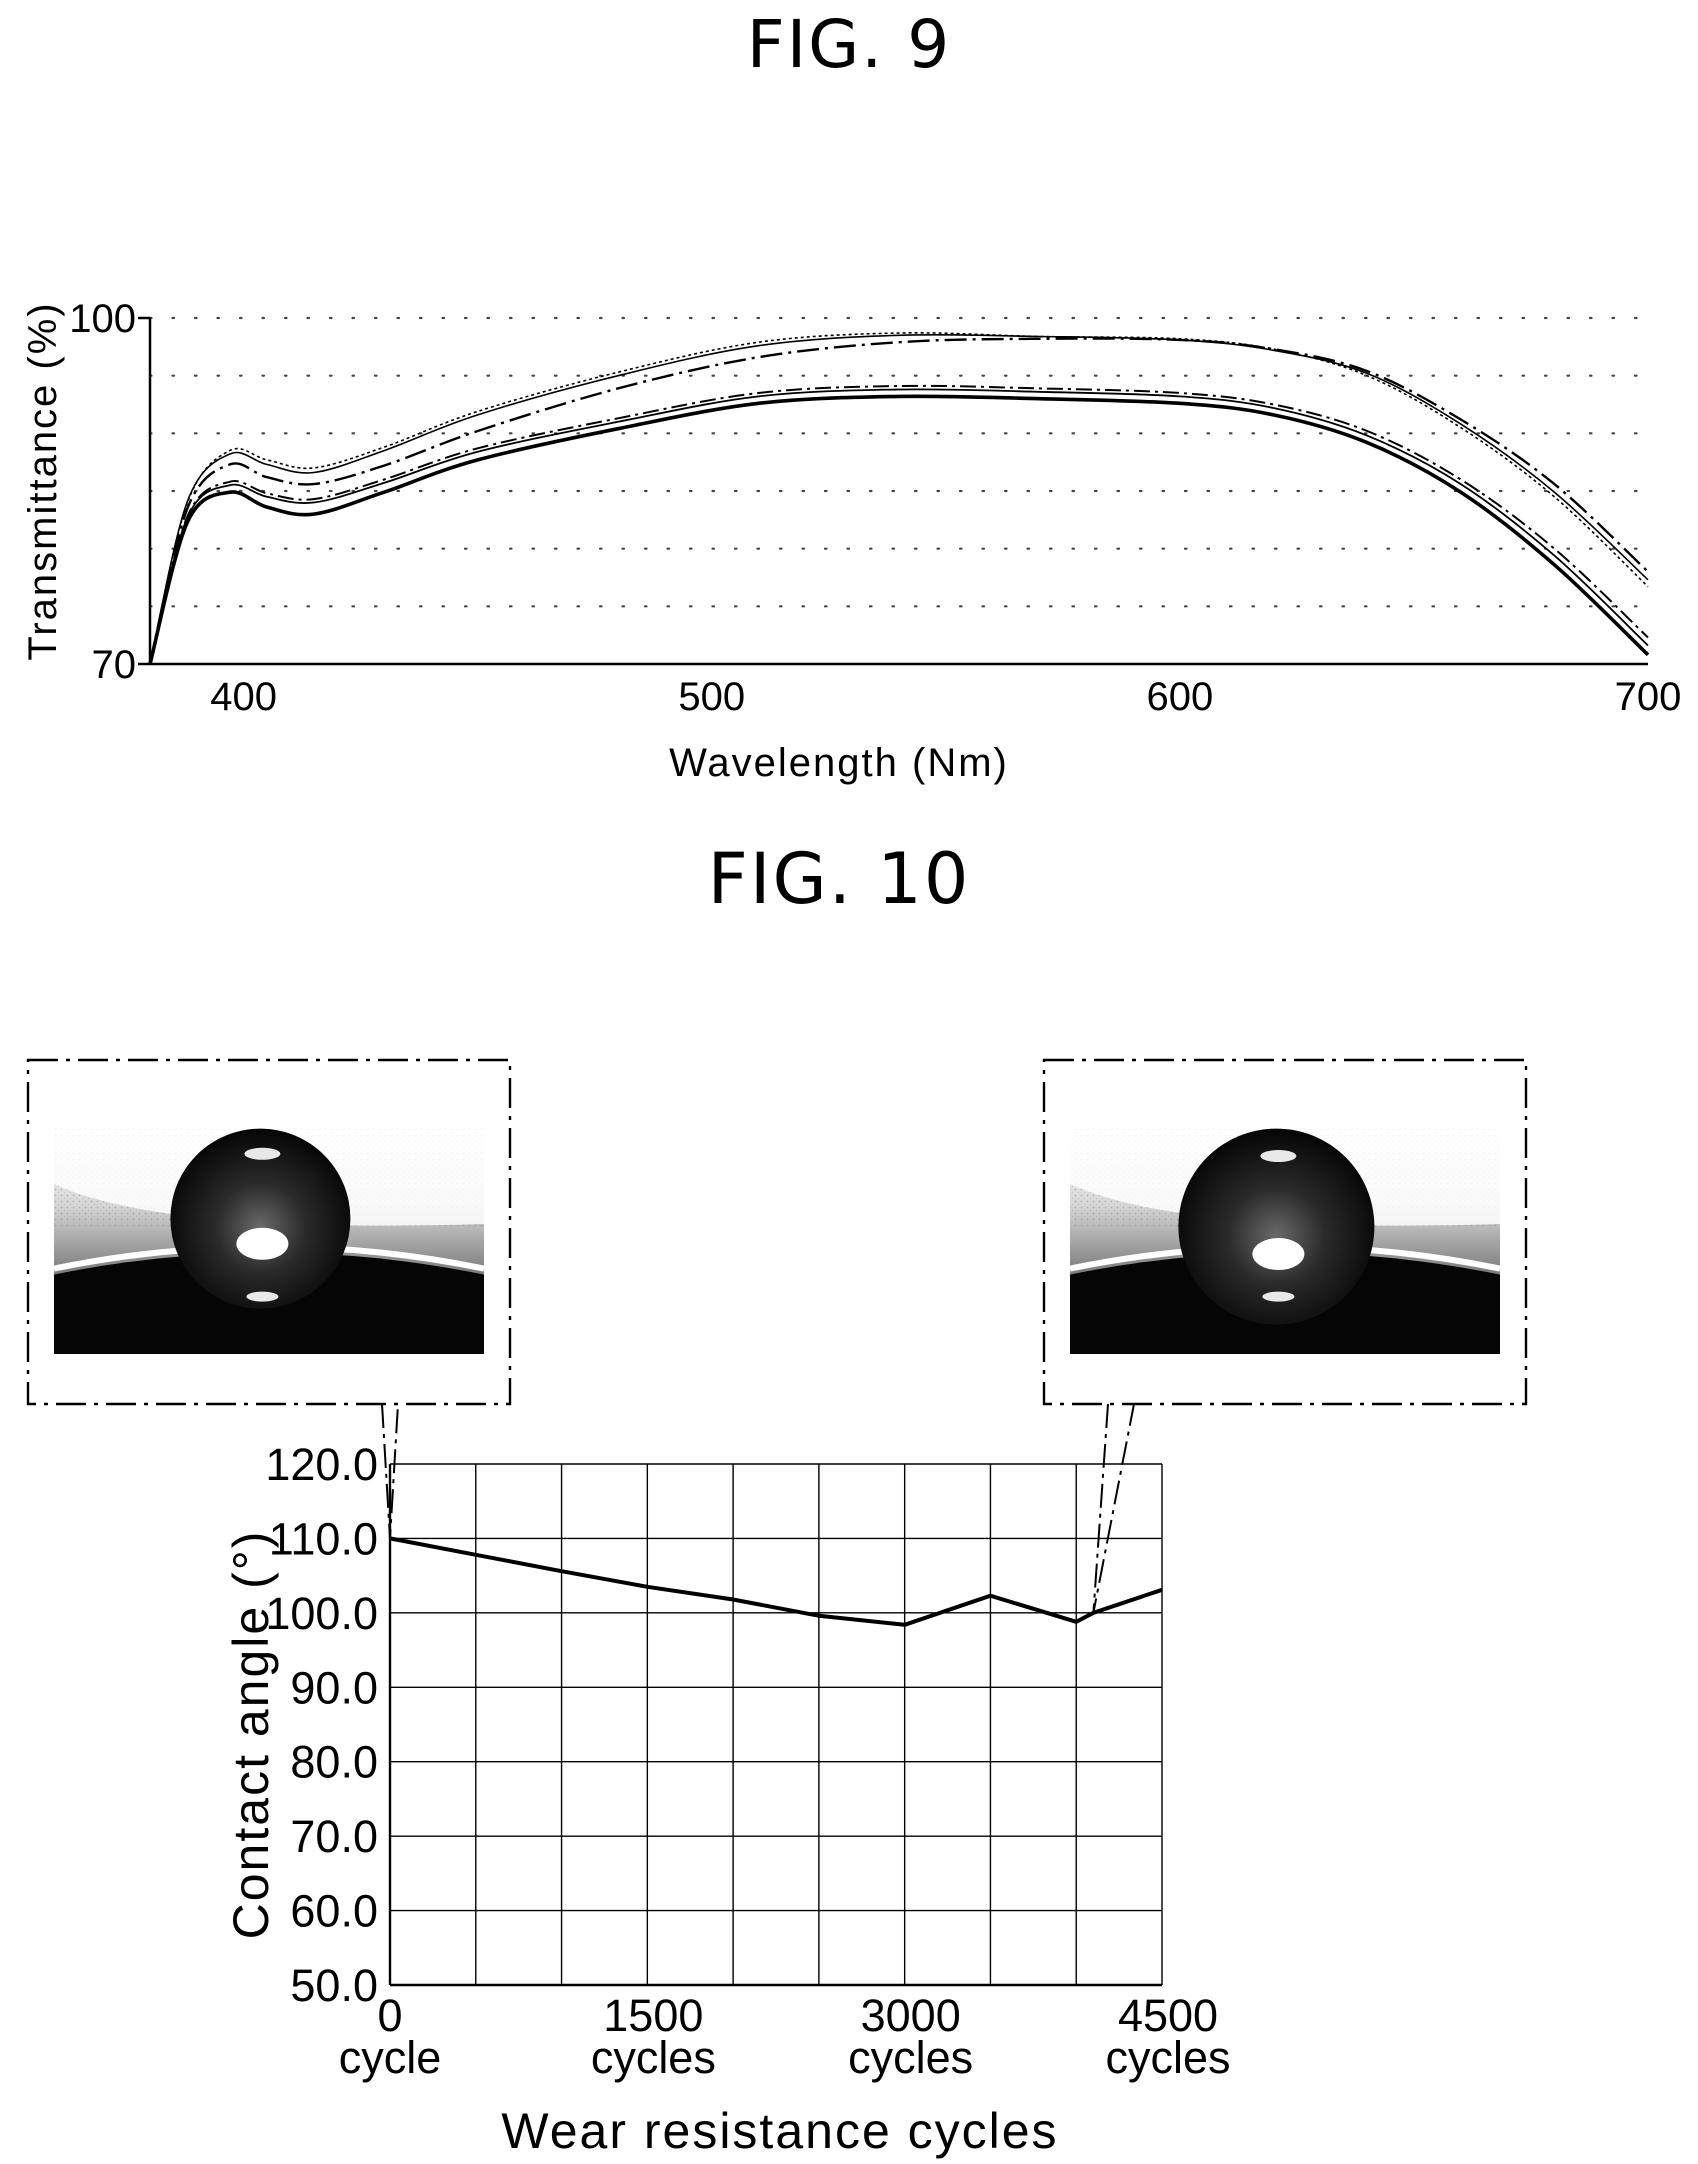 The width and height of the screenshot is (1698, 2164). What do you see at coordinates (849, 44) in the screenshot?
I see `fig9-title: FIG. 9` at bounding box center [849, 44].